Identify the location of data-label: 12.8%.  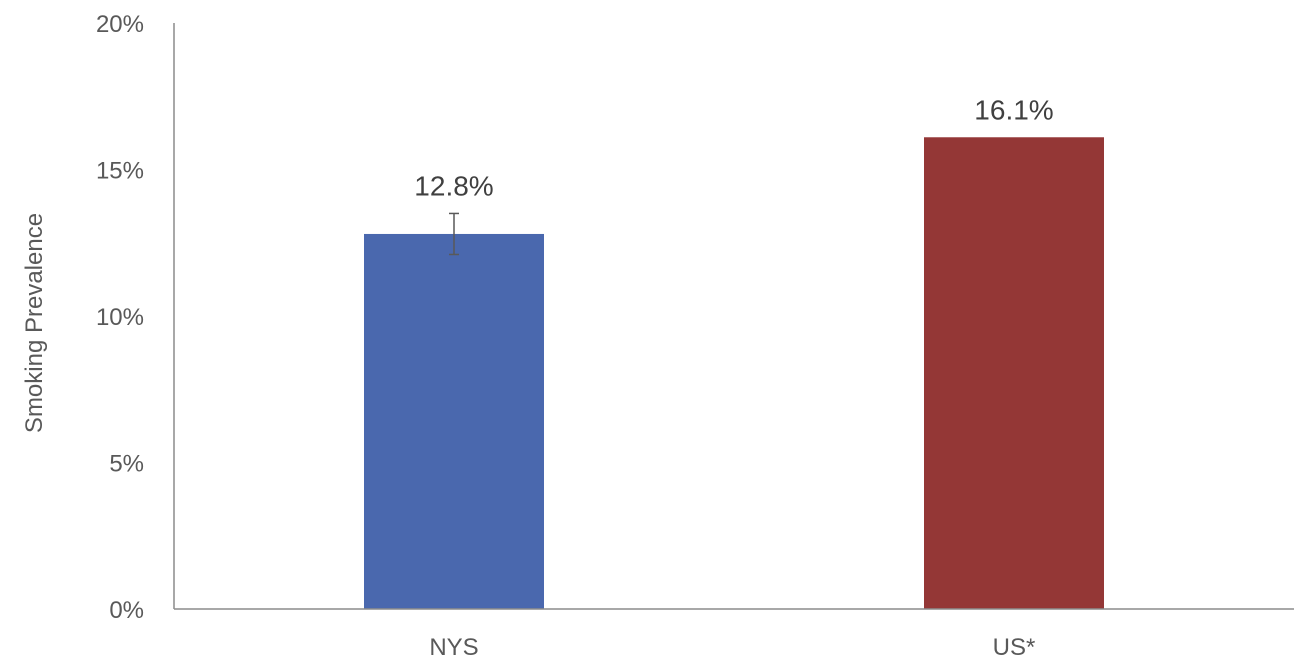
(453, 185).